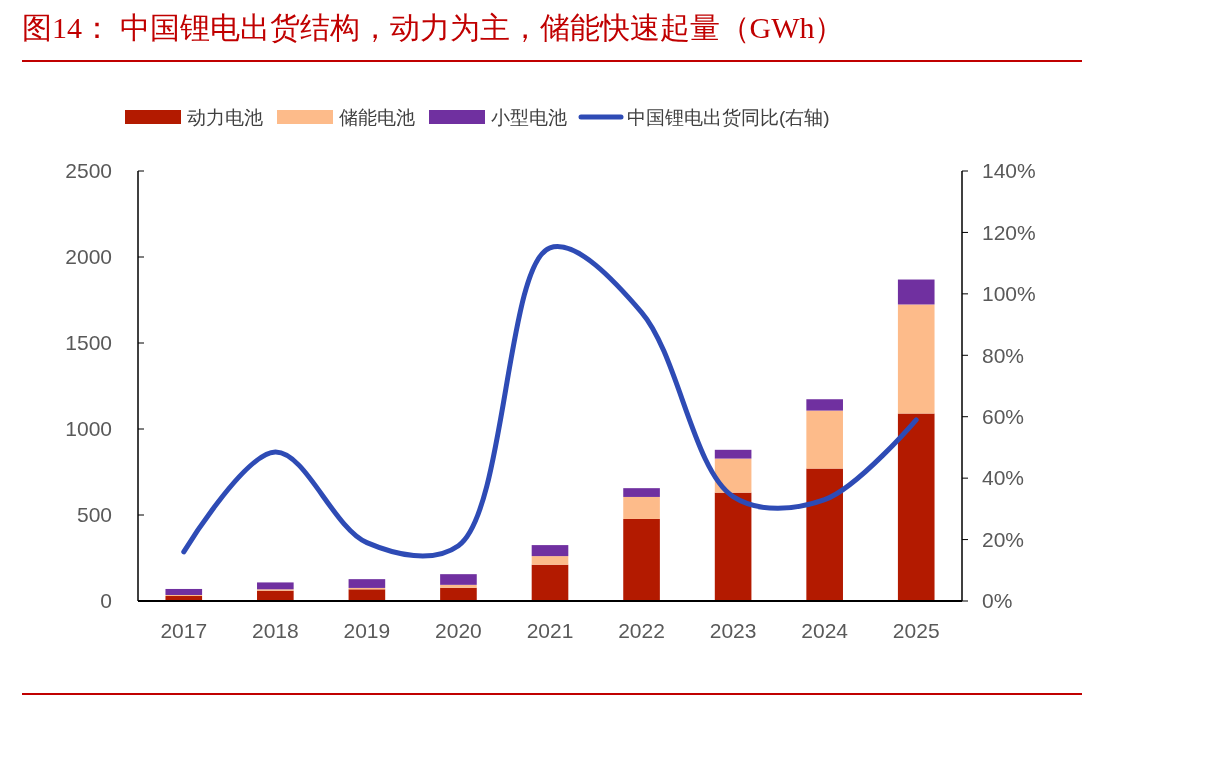  What do you see at coordinates (88, 171) in the screenshot?
I see `y-tick-label: 2500` at bounding box center [88, 171].